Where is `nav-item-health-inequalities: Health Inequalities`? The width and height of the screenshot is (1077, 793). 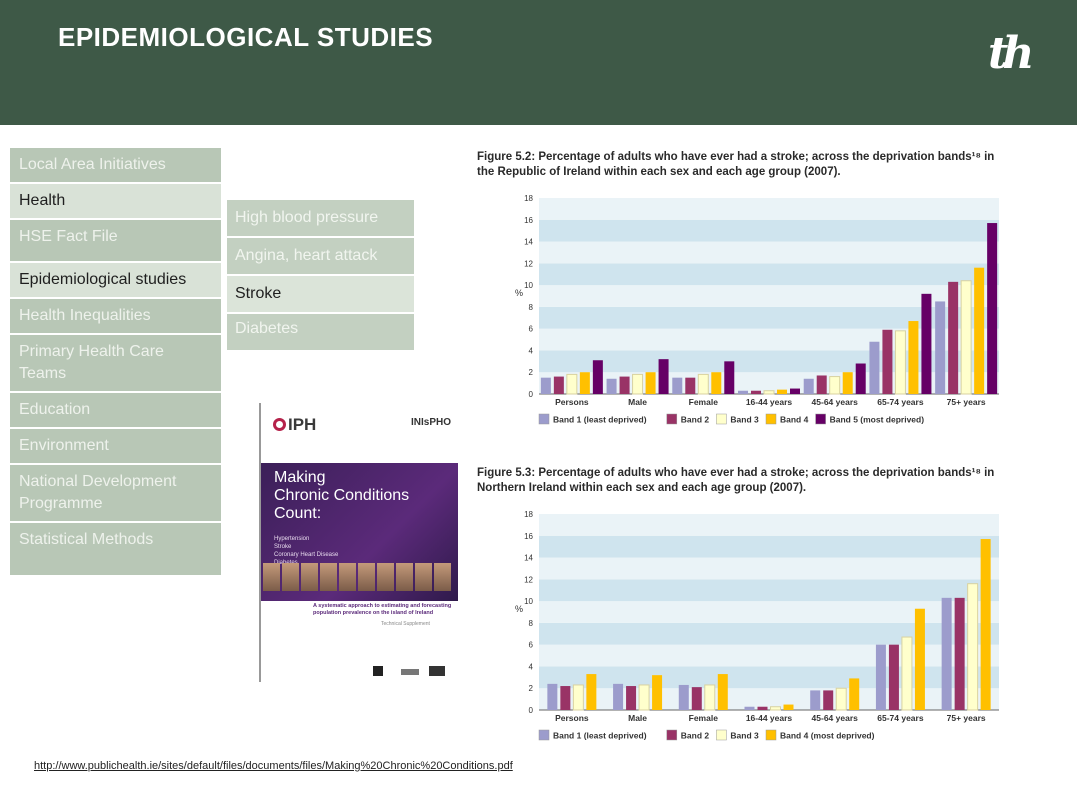
nav-item-health-inequalities: Health Inequalities is located at coordinates (115, 317).